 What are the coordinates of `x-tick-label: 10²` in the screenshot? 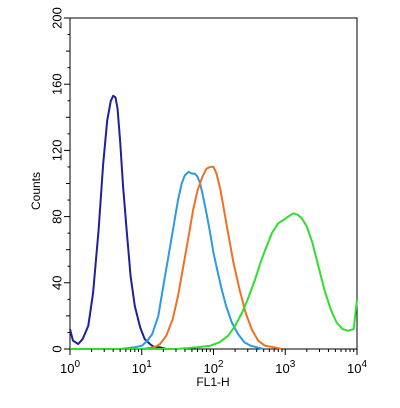 It's located at (213, 367).